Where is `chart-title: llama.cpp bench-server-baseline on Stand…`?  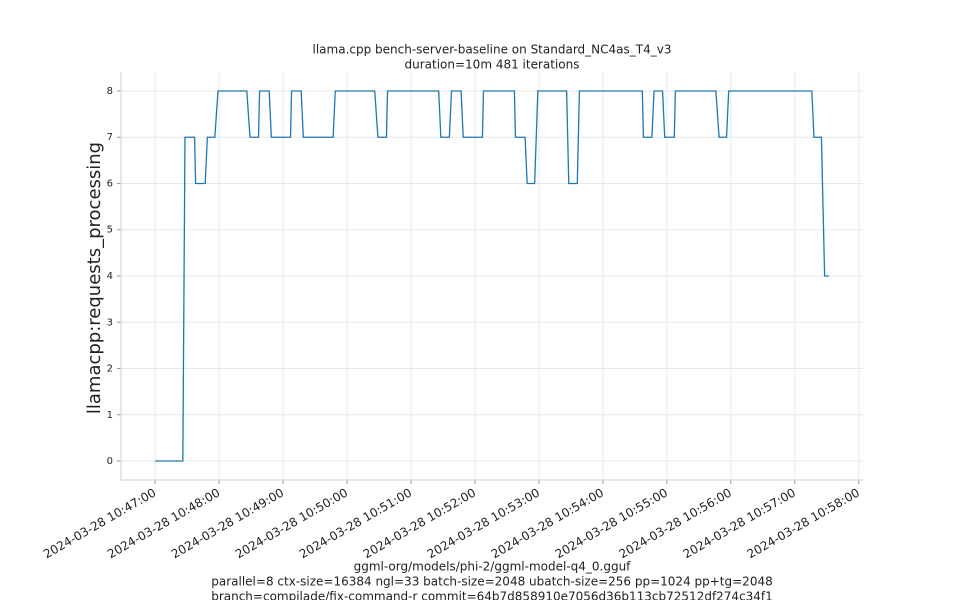 chart-title: llama.cpp bench-server-baseline on Stand… is located at coordinates (492, 50).